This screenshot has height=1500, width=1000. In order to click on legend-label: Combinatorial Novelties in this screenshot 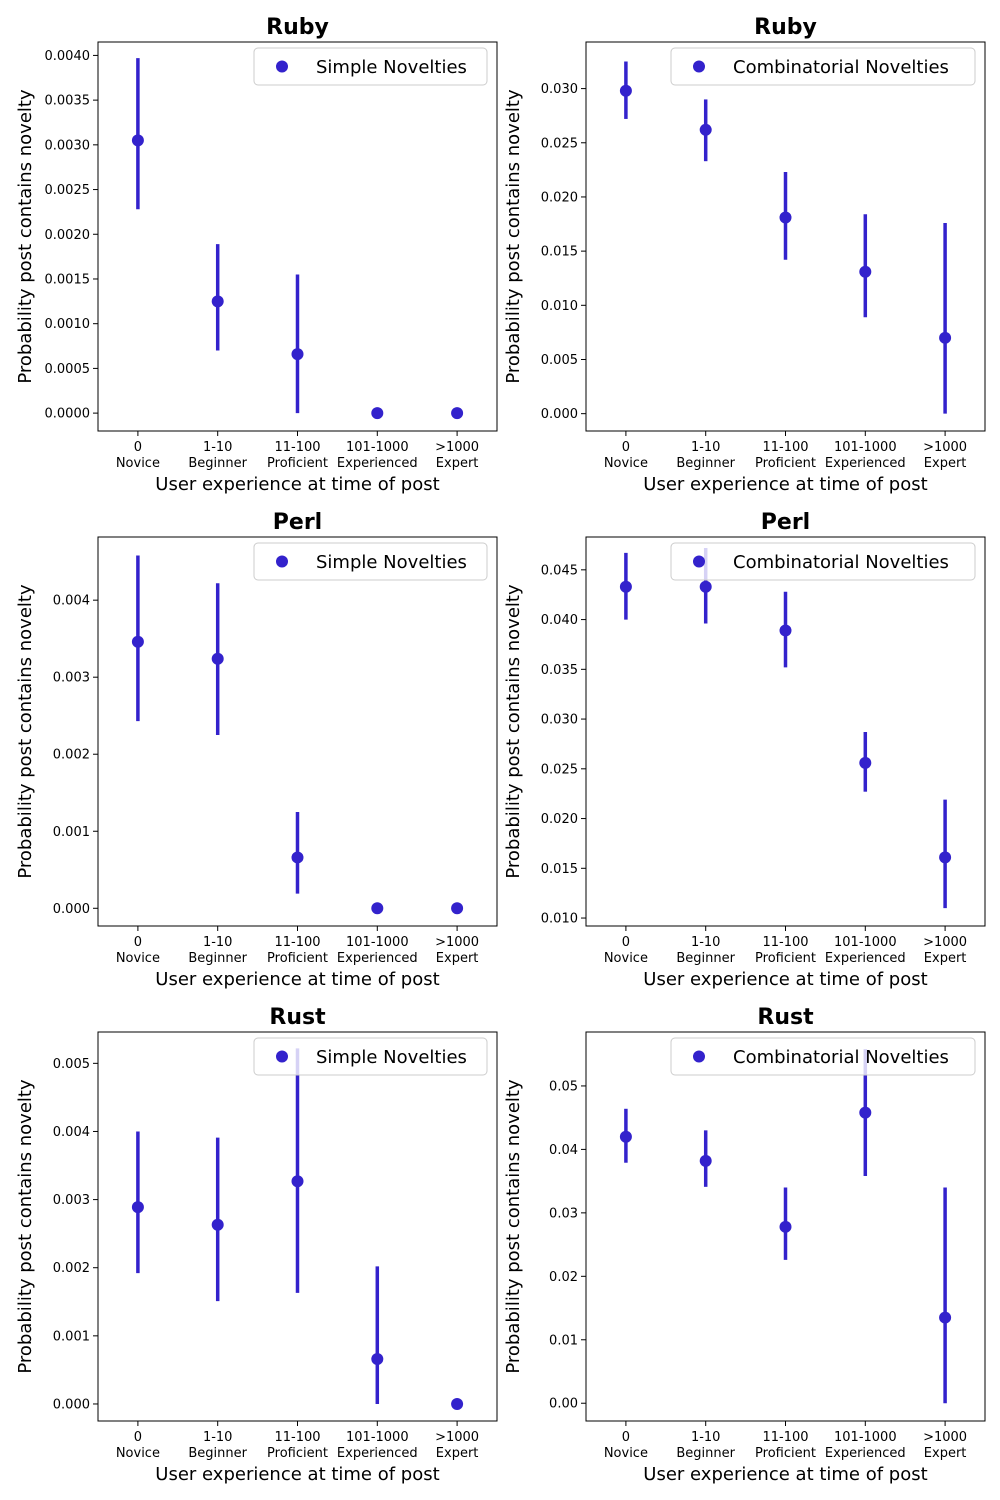, I will do `click(841, 67)`.